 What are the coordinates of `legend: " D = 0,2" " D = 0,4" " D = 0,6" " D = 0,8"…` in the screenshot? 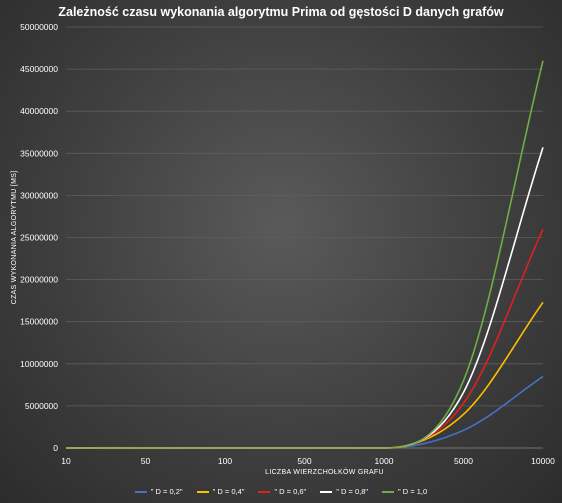 It's located at (281, 491).